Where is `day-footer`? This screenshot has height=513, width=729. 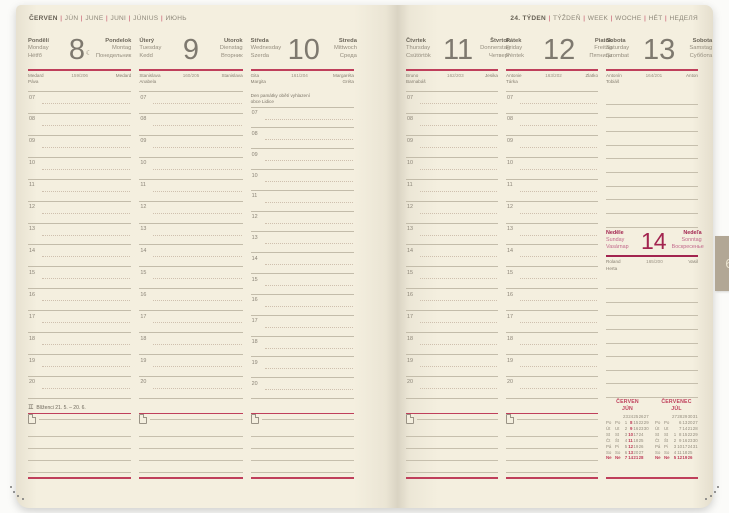 day-footer is located at coordinates (452, 439).